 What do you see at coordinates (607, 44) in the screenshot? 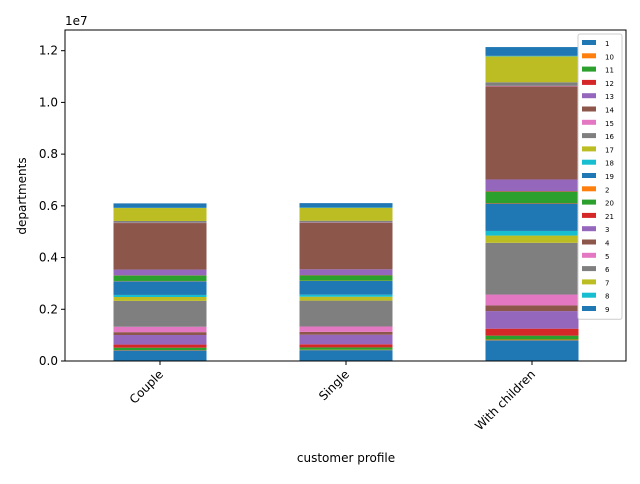
I see `legend-label-1: 1` at bounding box center [607, 44].